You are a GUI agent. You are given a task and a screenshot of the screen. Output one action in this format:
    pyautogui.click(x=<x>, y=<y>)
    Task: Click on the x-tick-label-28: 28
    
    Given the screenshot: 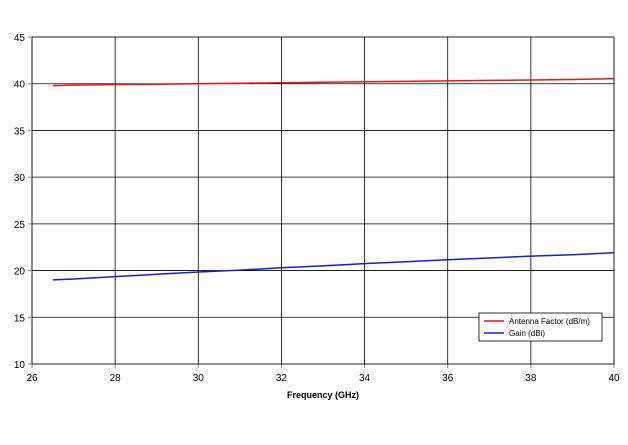 What is the action you would take?
    pyautogui.click(x=116, y=378)
    